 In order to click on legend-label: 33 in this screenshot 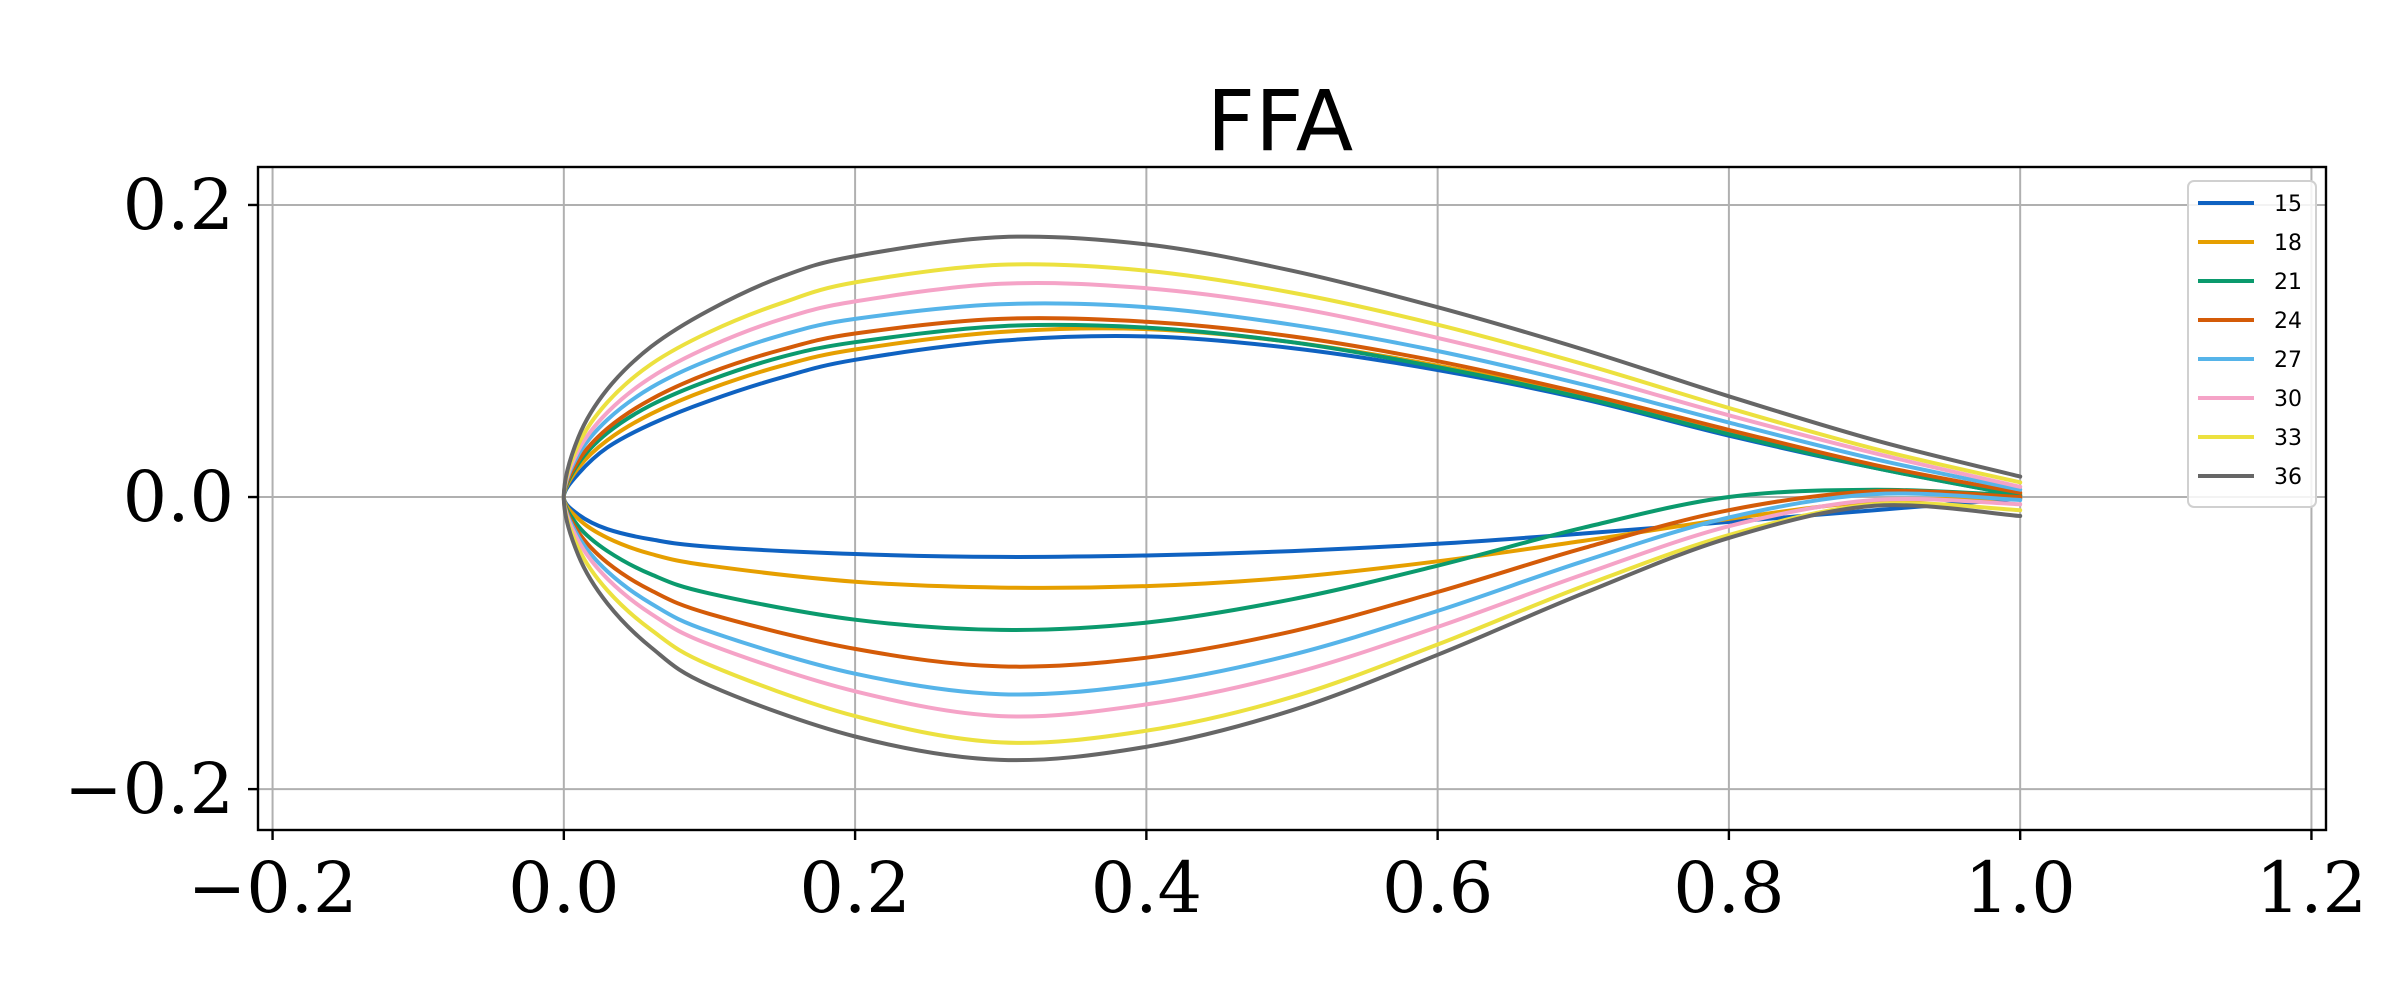, I will do `click(2288, 438)`.